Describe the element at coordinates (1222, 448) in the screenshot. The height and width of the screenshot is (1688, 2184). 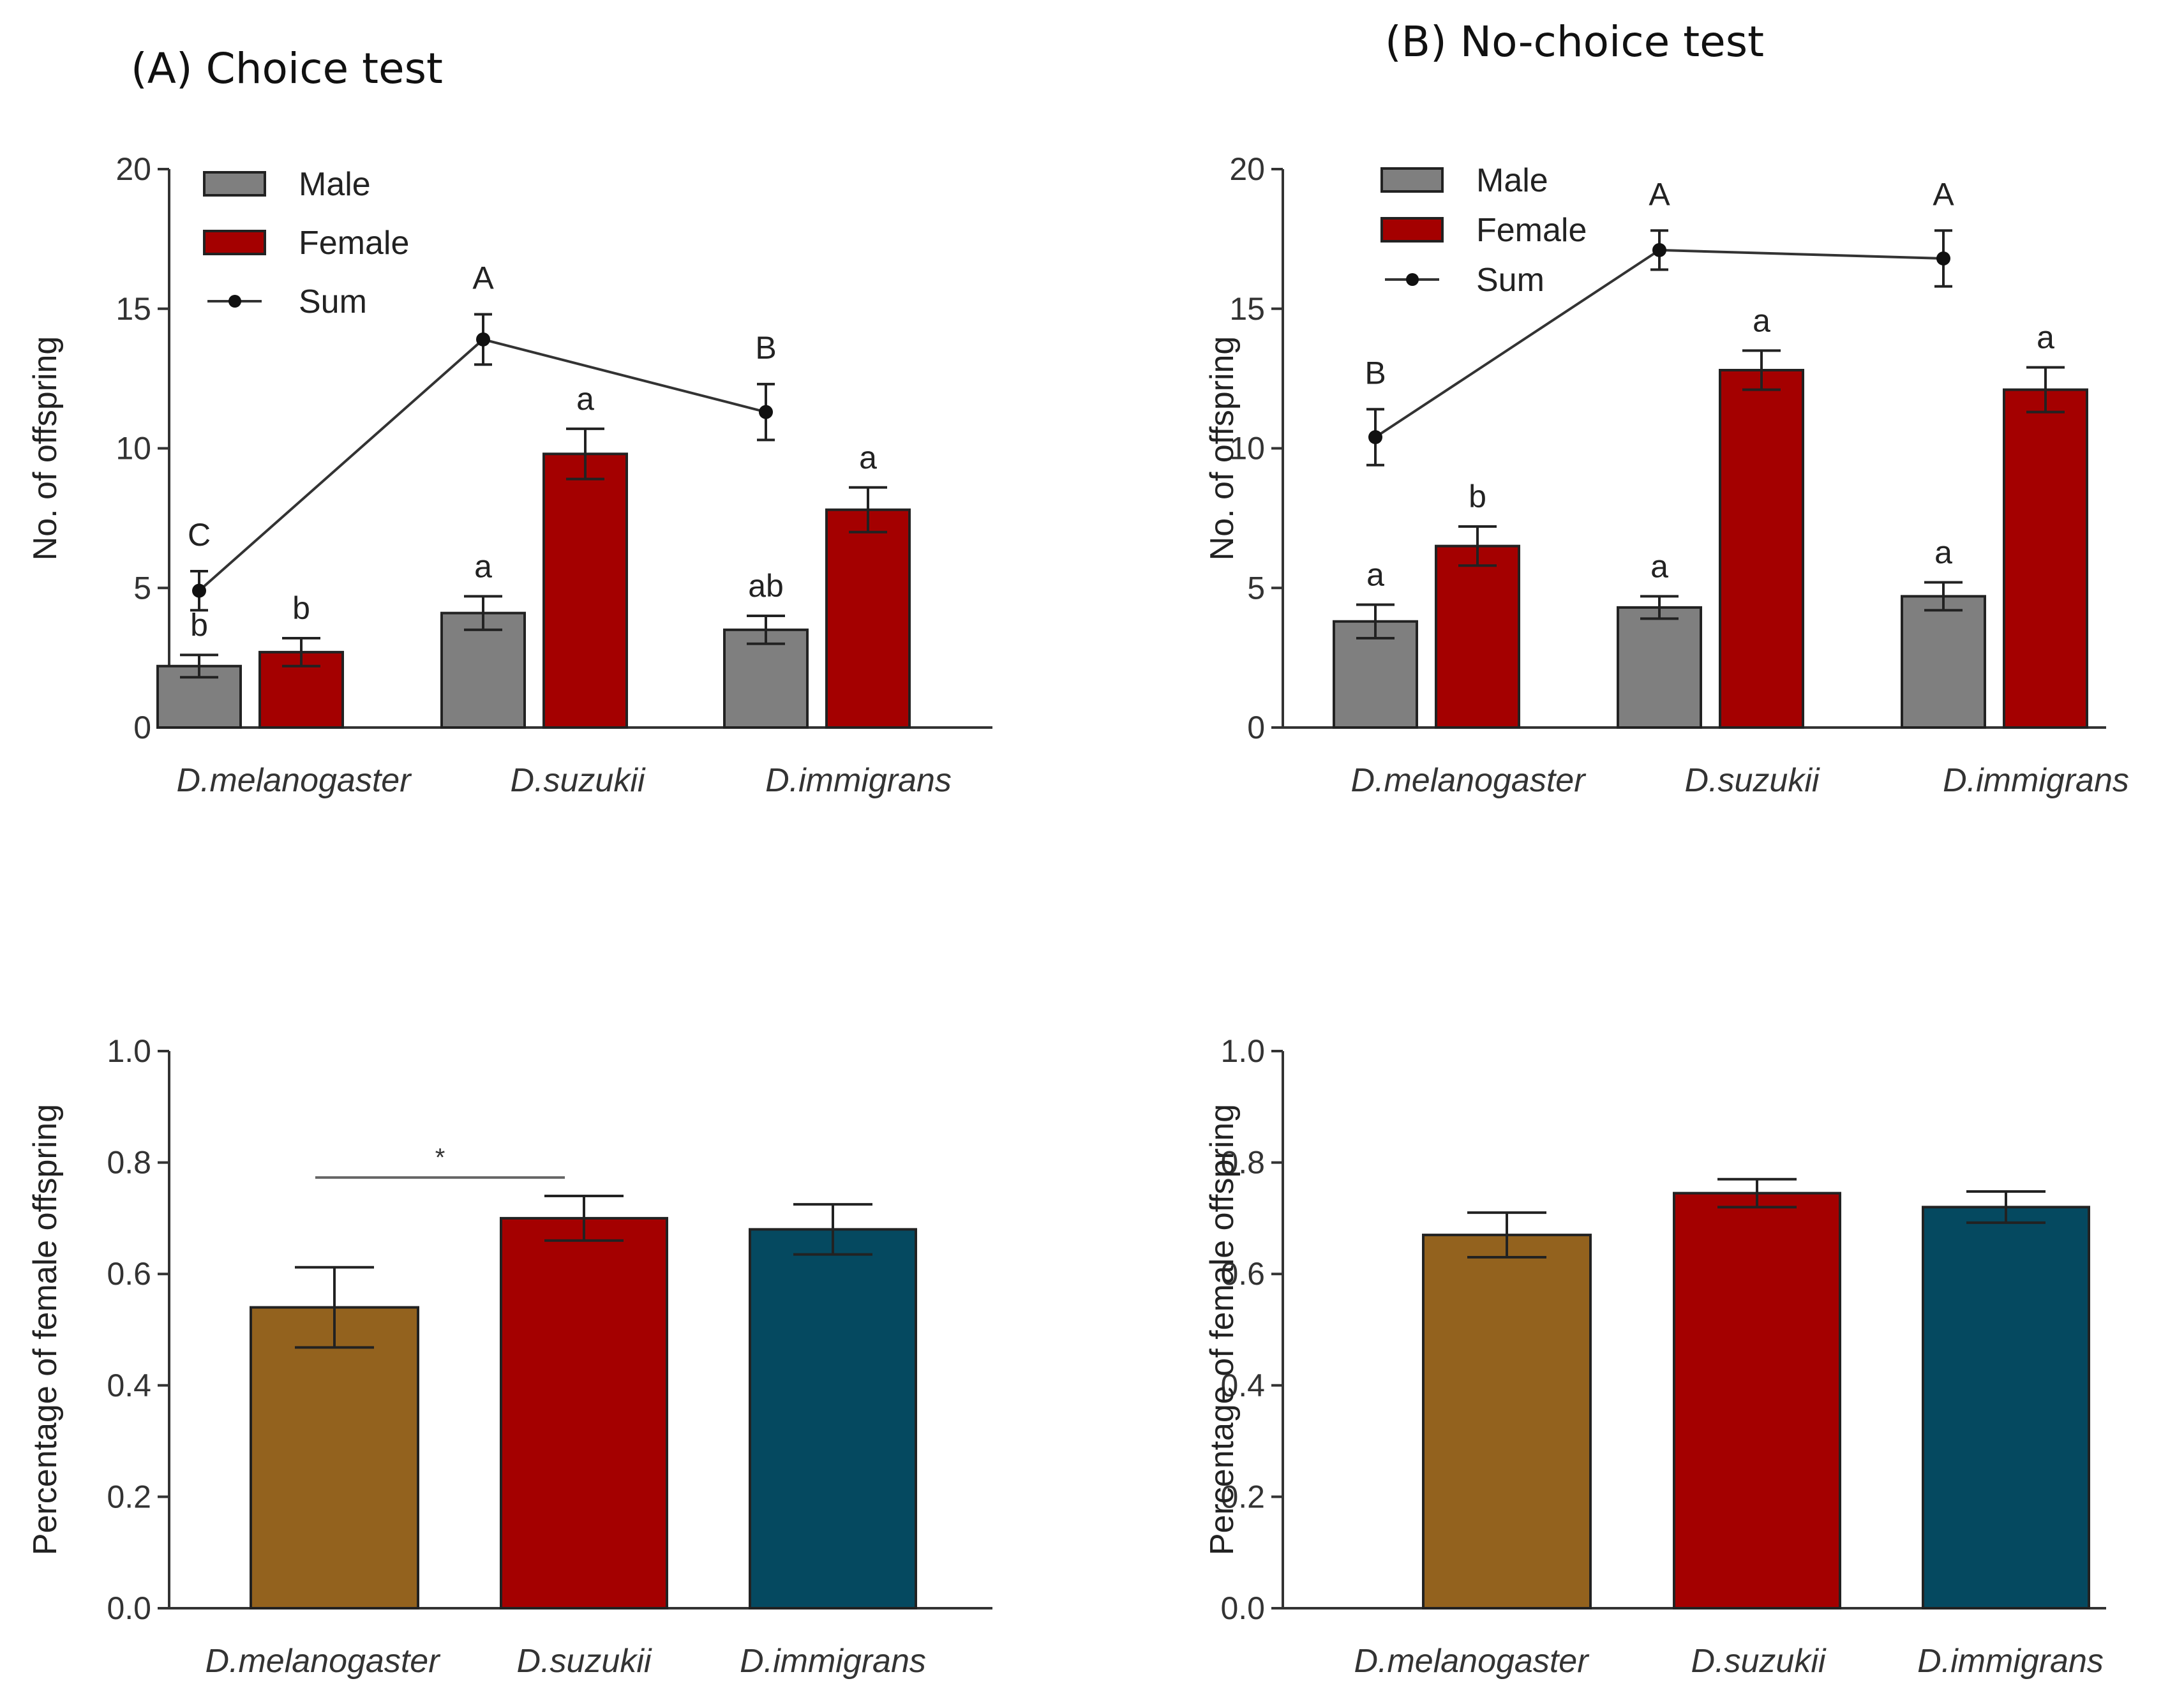
I see `panel-b-top-y-axis-label: No. of offspring` at that location.